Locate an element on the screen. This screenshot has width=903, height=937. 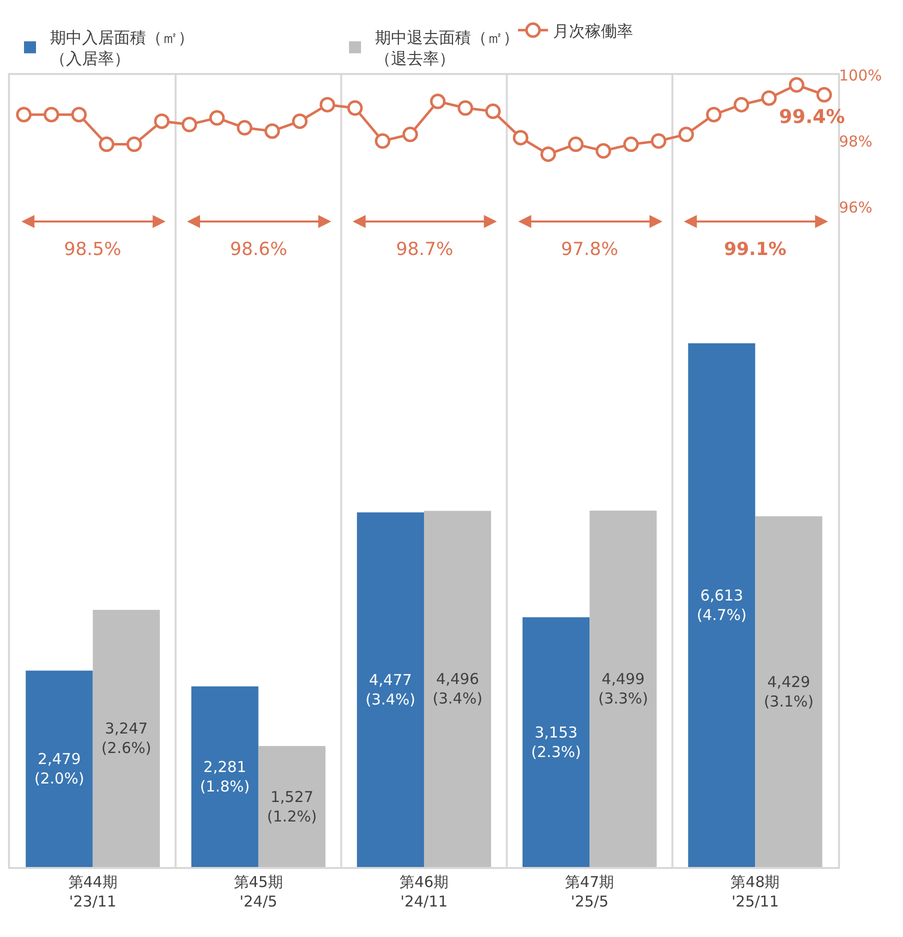
data-label: 2,281 (1.8%) is located at coordinates (225, 777).